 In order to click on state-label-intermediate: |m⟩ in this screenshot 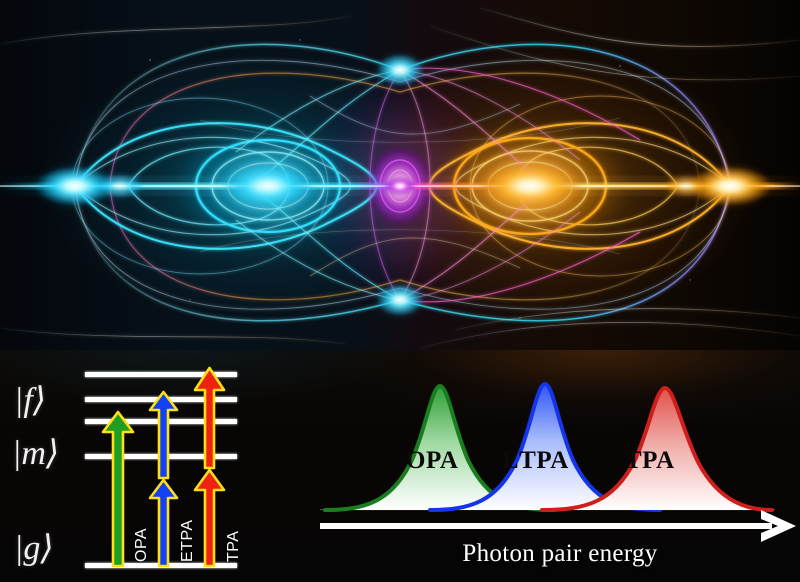, I will do `click(36, 453)`.